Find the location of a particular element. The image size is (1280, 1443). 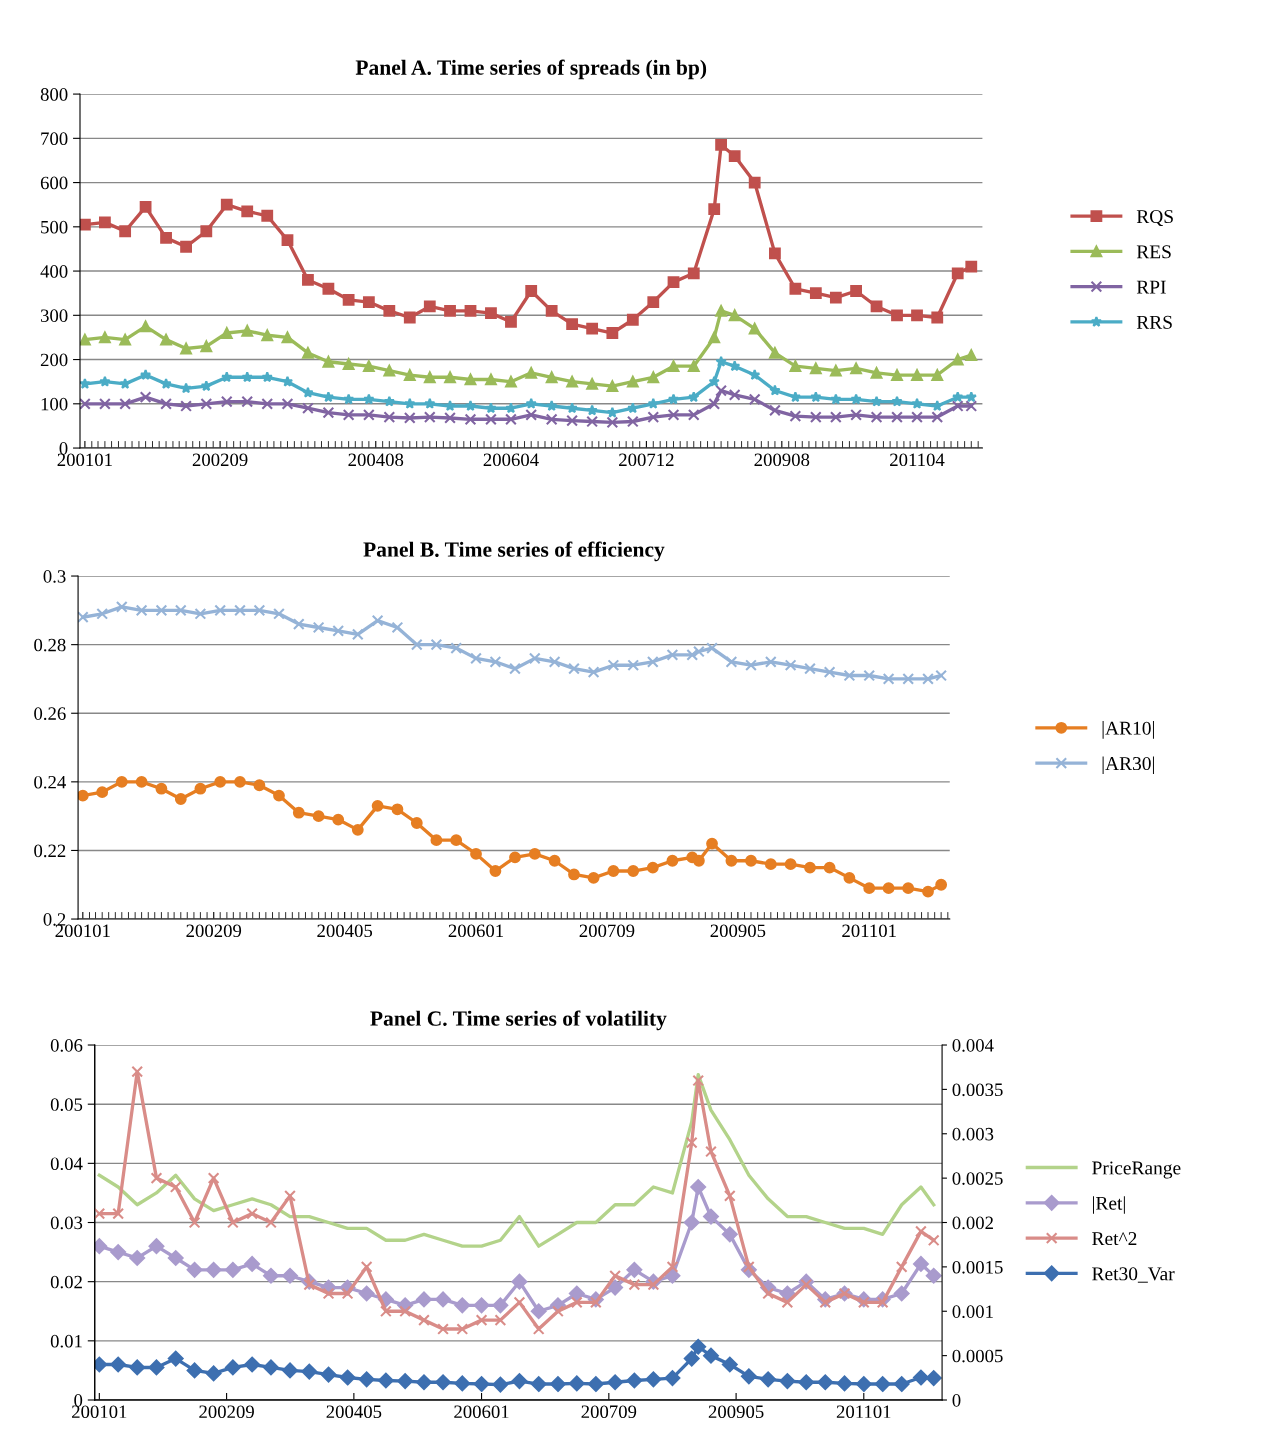

y-tick-label: 300 is located at coordinates (54, 315).